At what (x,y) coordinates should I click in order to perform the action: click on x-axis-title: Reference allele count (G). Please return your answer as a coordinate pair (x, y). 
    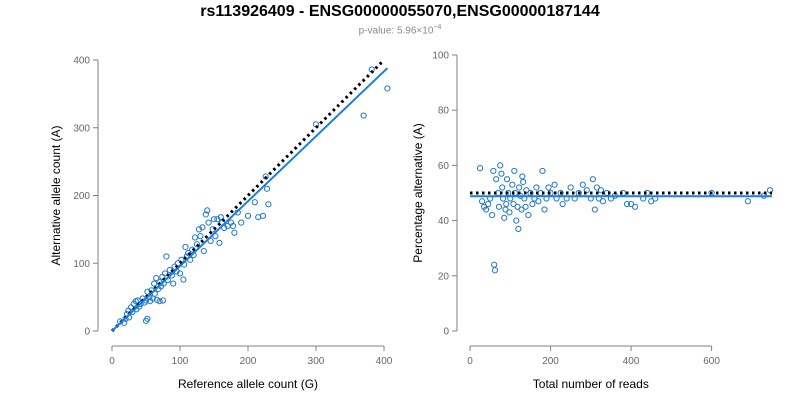
    Looking at the image, I should click on (248, 384).